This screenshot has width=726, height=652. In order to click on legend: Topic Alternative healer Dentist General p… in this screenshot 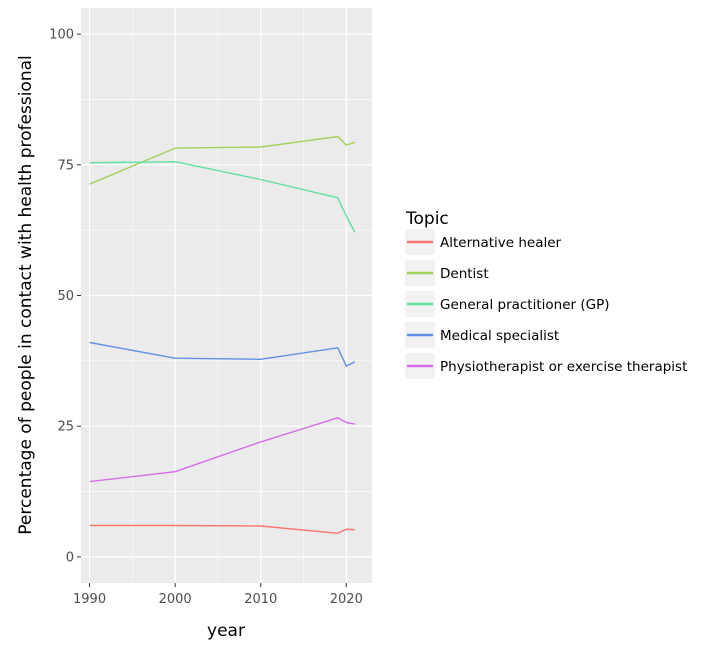, I will do `click(546, 294)`.